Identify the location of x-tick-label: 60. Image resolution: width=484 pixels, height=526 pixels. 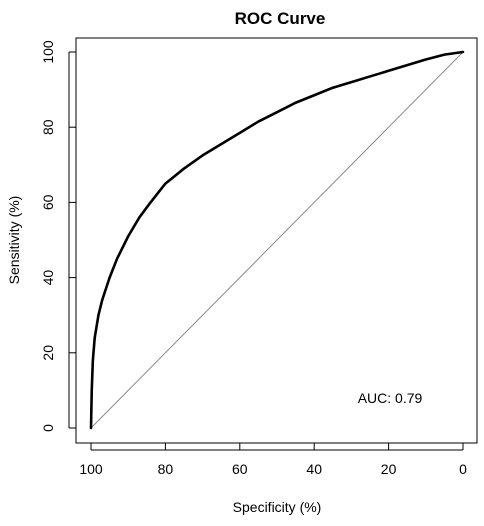
(240, 469).